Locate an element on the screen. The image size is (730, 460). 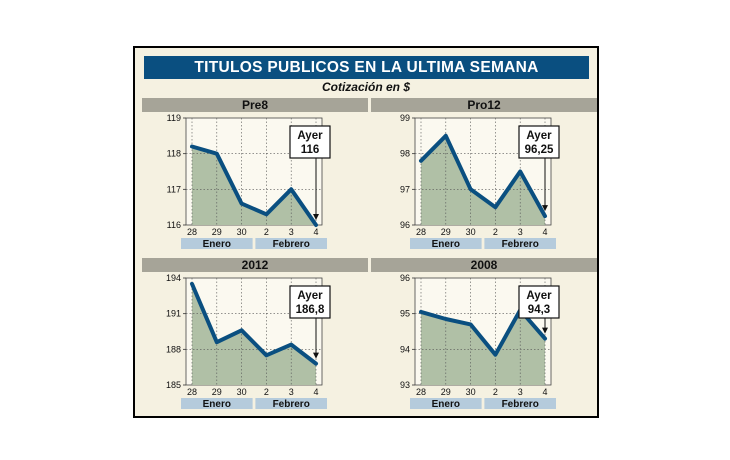
main-title: TITULOS PUBLICOS EN LA ULTIMA SEMANA is located at coordinates (366, 67).